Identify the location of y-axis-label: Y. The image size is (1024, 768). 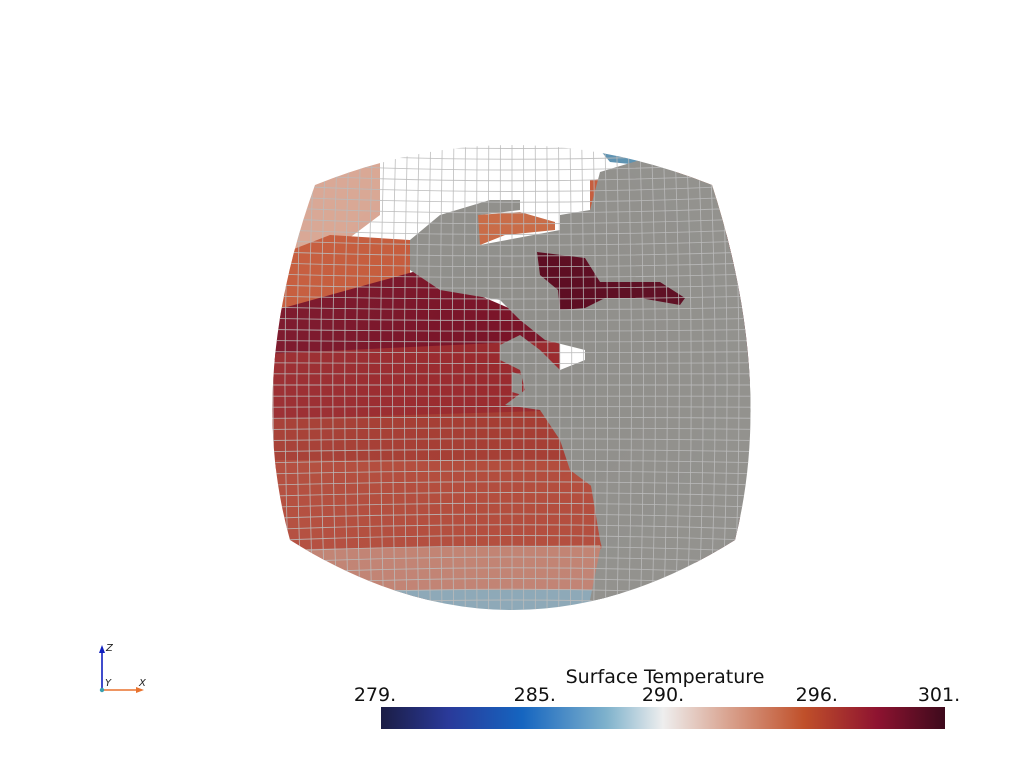
(108, 683).